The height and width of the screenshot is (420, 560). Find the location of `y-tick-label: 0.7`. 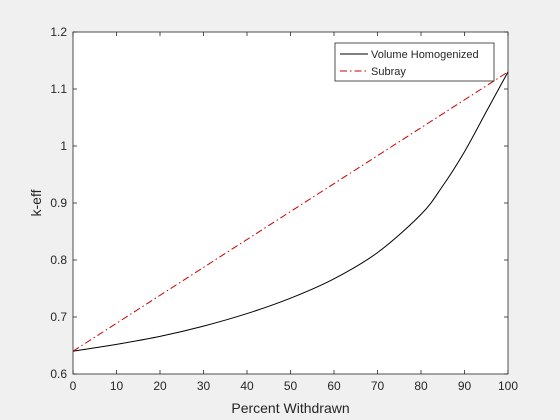

y-tick-label: 0.7 is located at coordinates (58, 317).